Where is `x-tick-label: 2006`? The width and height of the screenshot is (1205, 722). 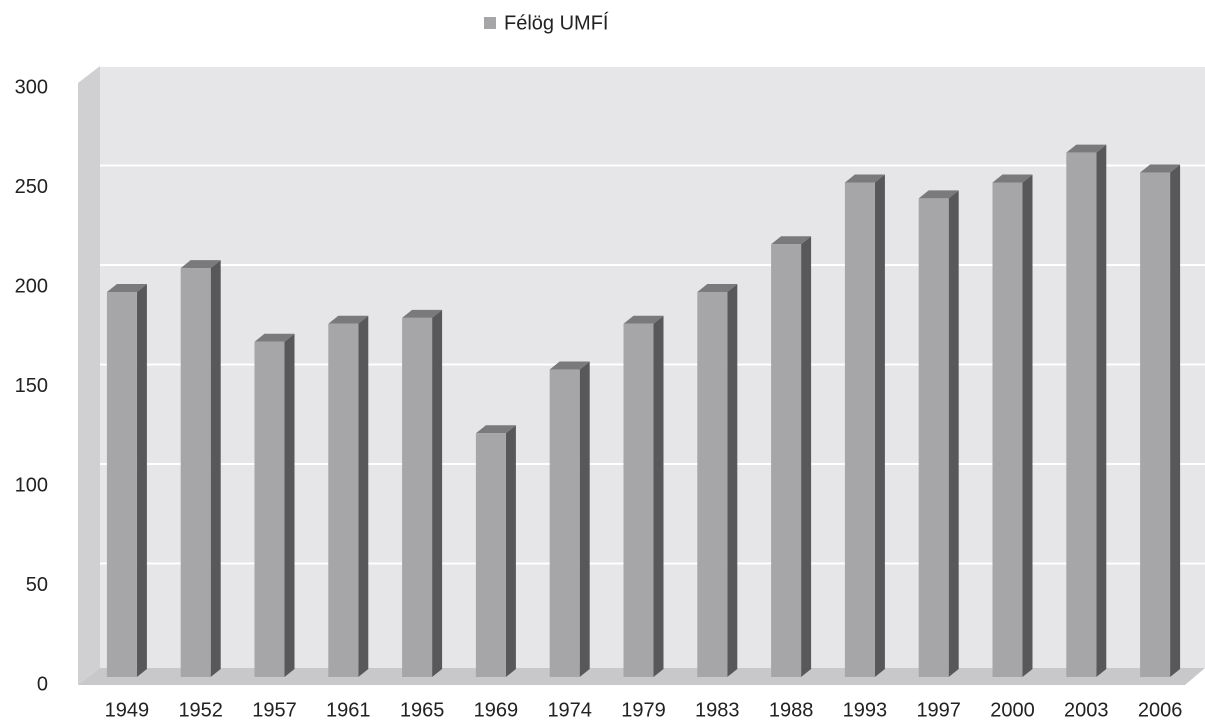
x-tick-label: 2006 is located at coordinates (1160, 710).